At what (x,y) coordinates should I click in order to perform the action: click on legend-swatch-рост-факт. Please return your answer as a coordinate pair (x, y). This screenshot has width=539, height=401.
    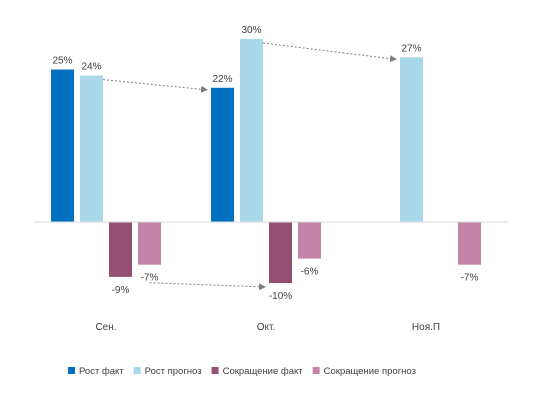
    Looking at the image, I should click on (71, 370).